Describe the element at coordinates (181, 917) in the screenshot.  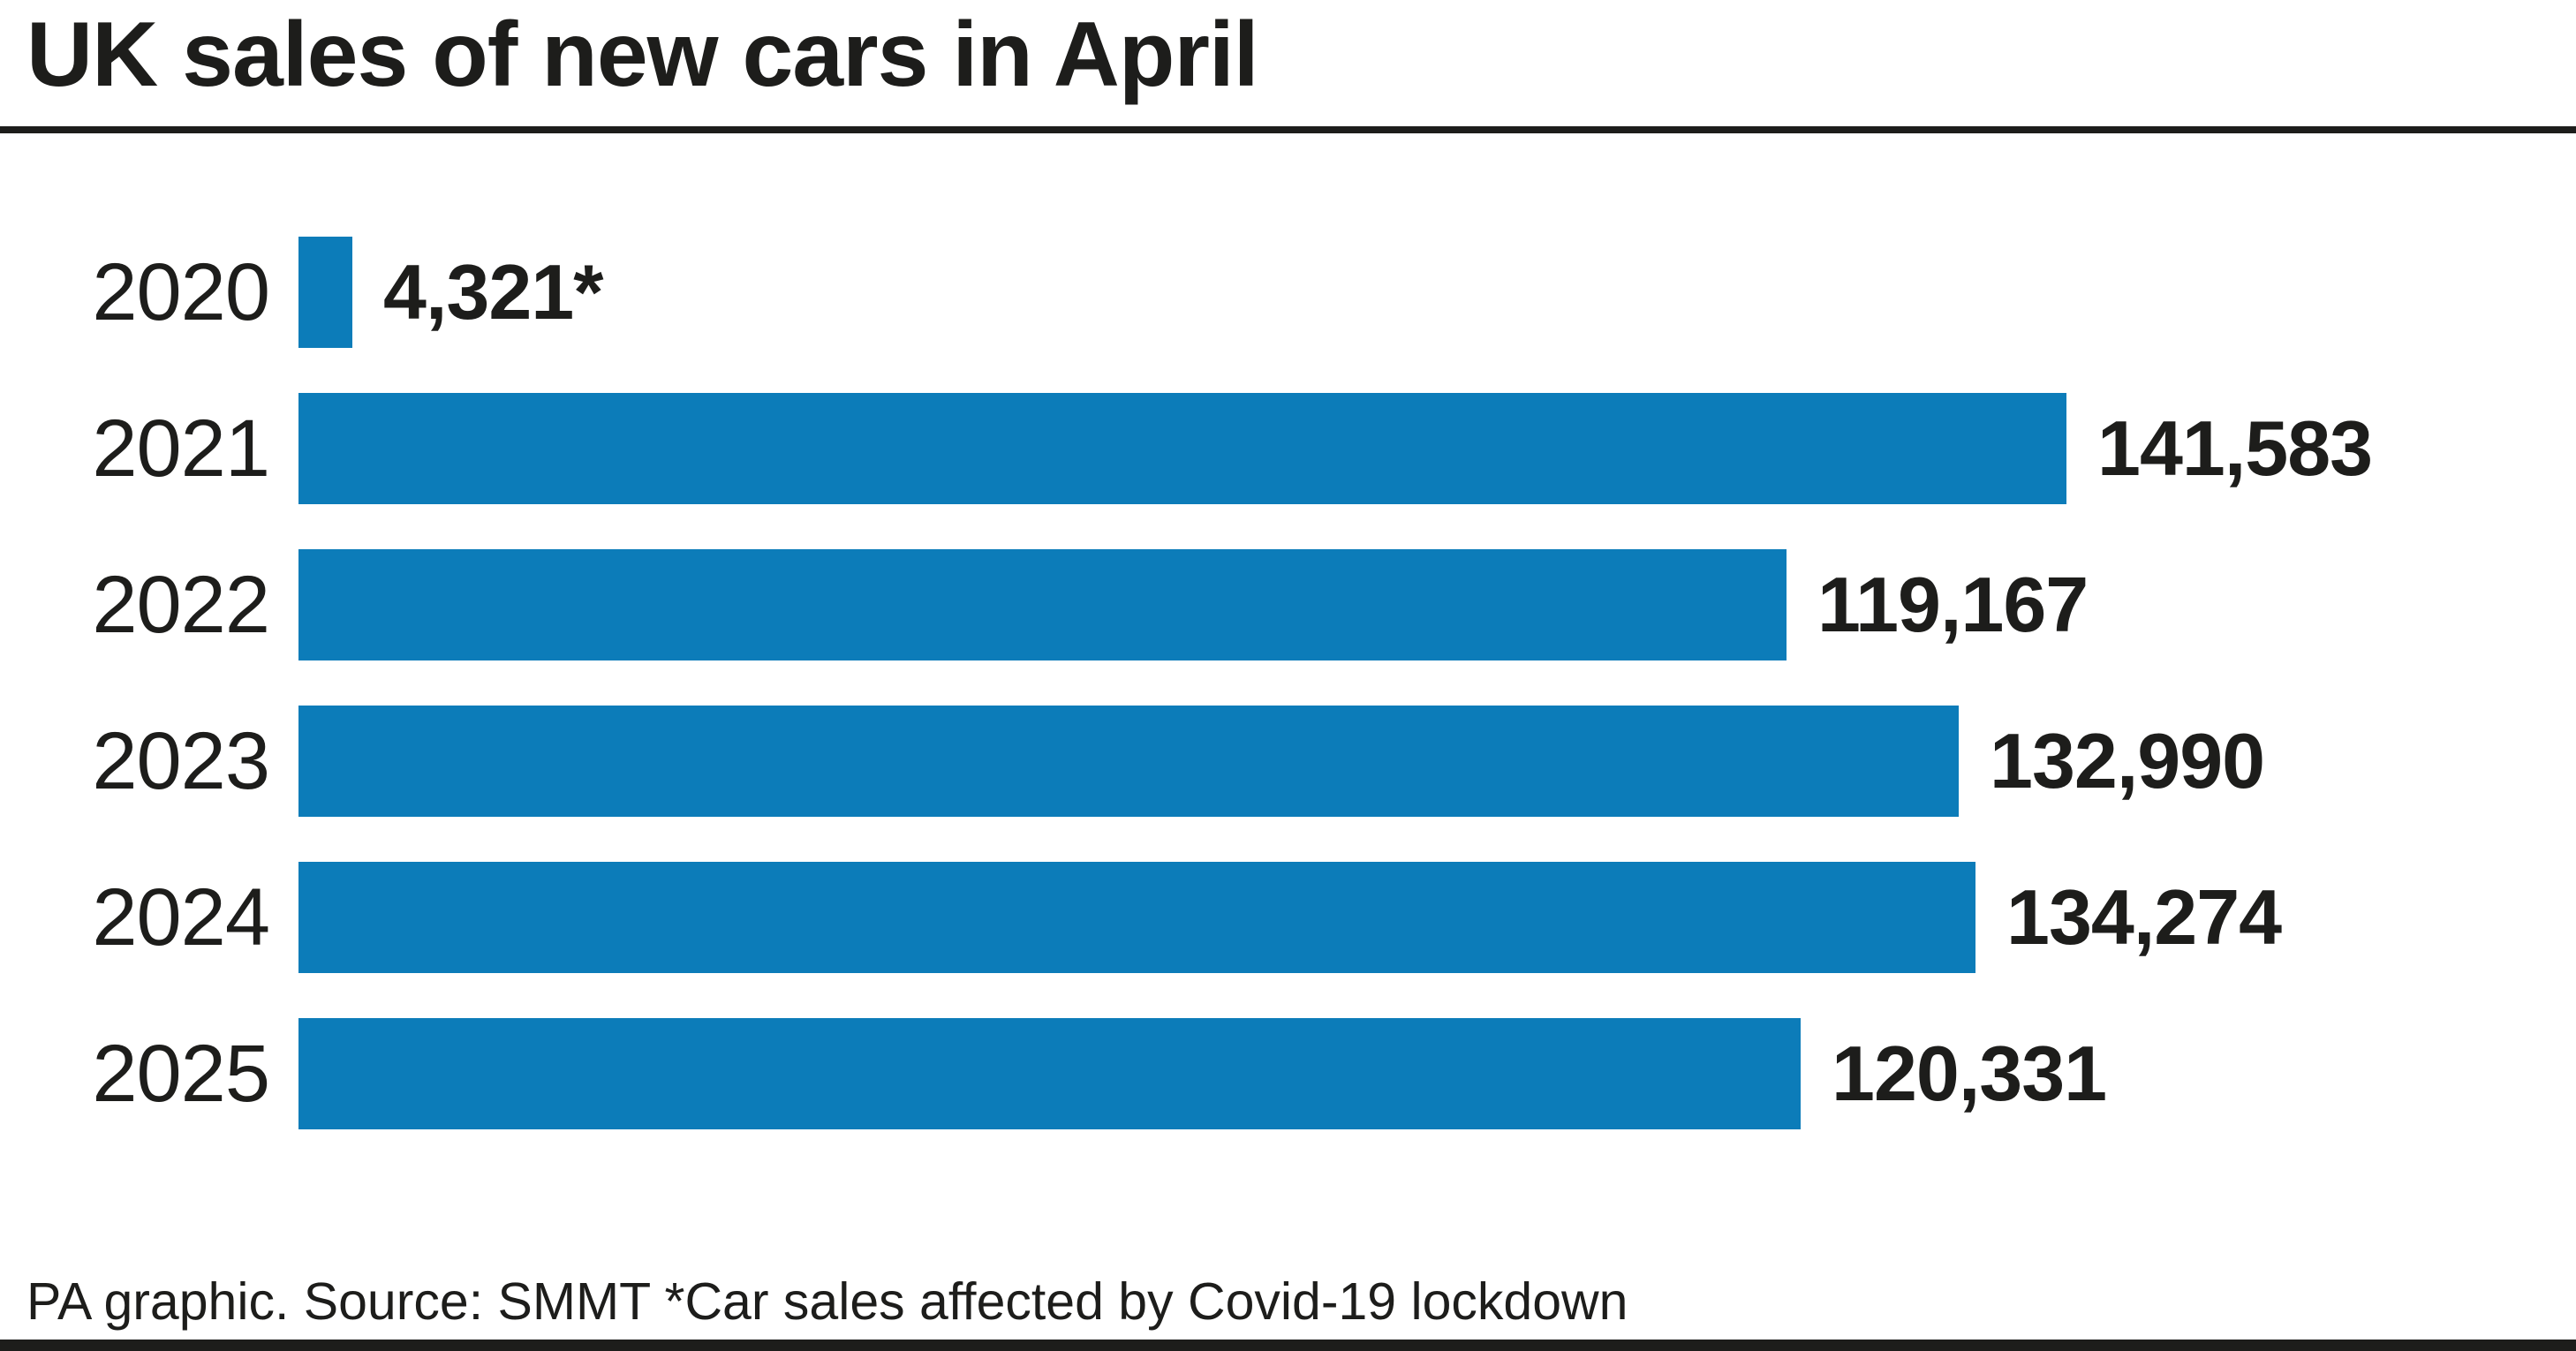
I see `category-label: 2024` at that location.